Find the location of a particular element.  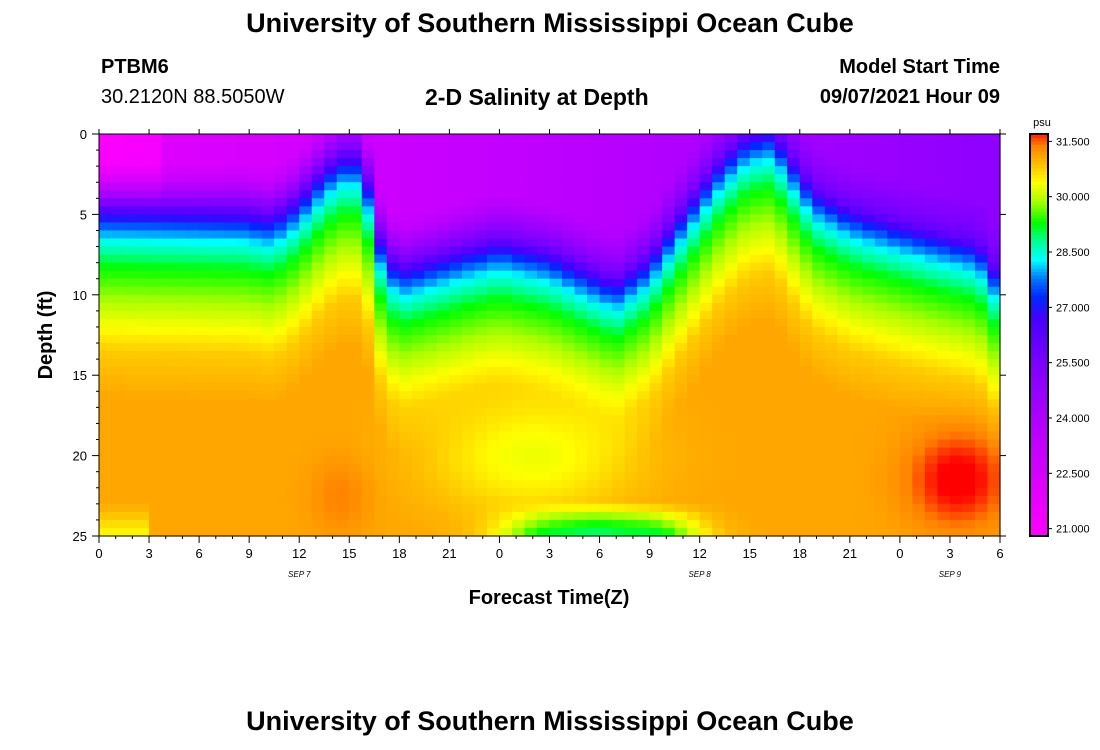

colorbar-frame is located at coordinates (1039, 335).